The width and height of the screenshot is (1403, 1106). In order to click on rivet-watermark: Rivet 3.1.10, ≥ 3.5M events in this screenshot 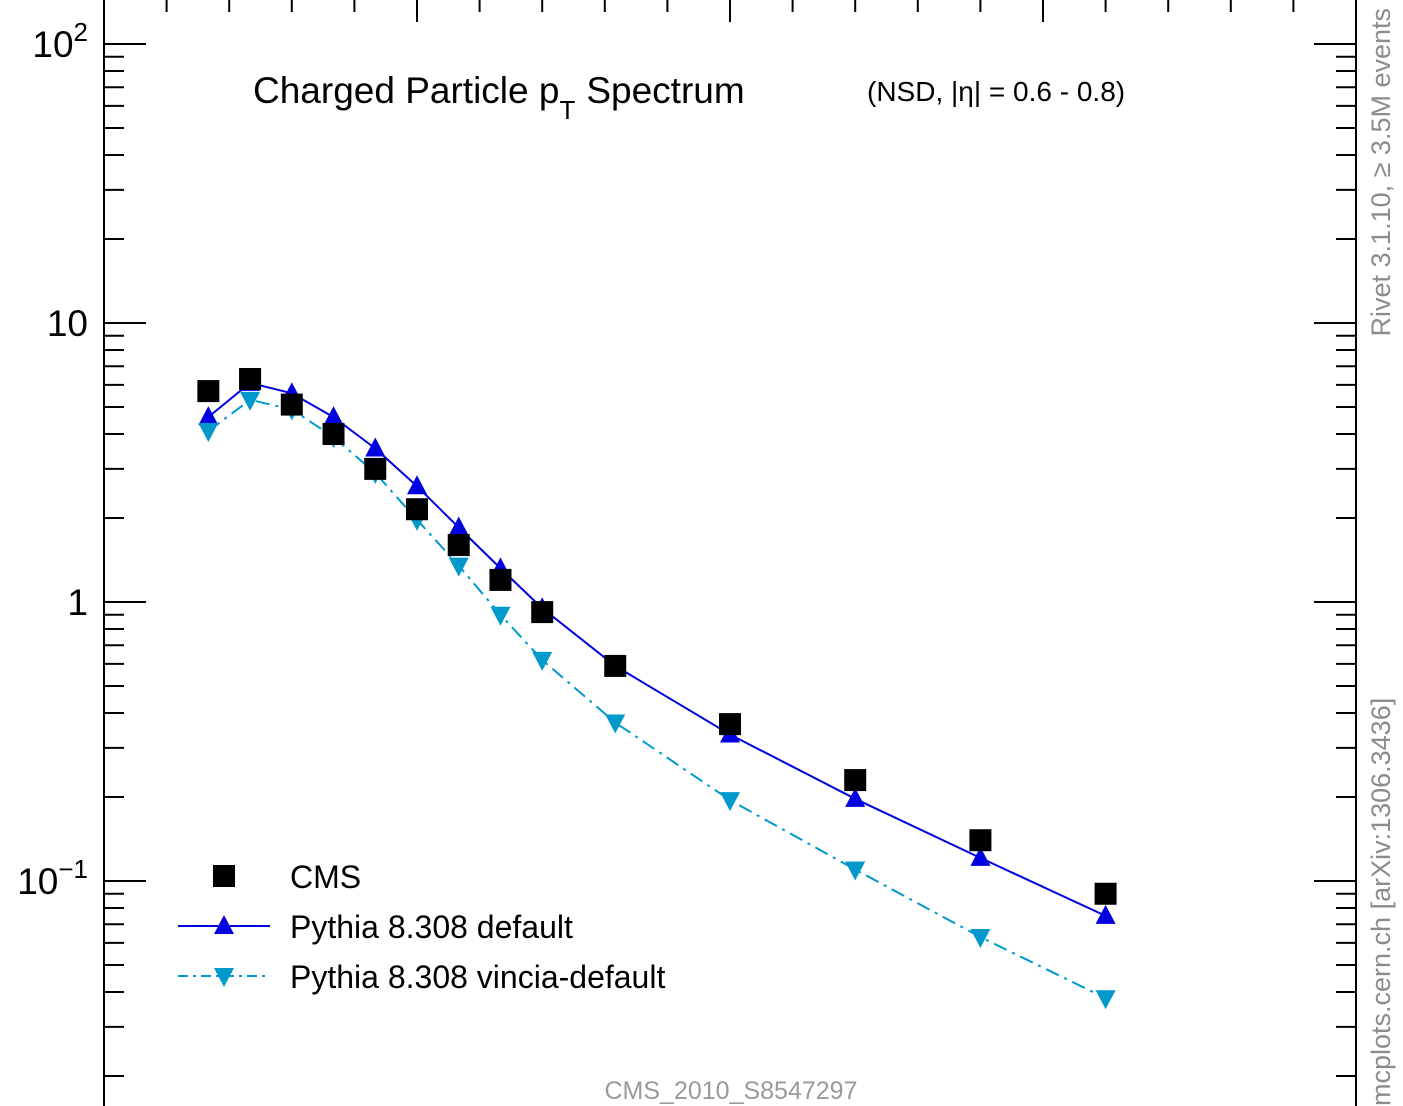, I will do `click(1381, 172)`.